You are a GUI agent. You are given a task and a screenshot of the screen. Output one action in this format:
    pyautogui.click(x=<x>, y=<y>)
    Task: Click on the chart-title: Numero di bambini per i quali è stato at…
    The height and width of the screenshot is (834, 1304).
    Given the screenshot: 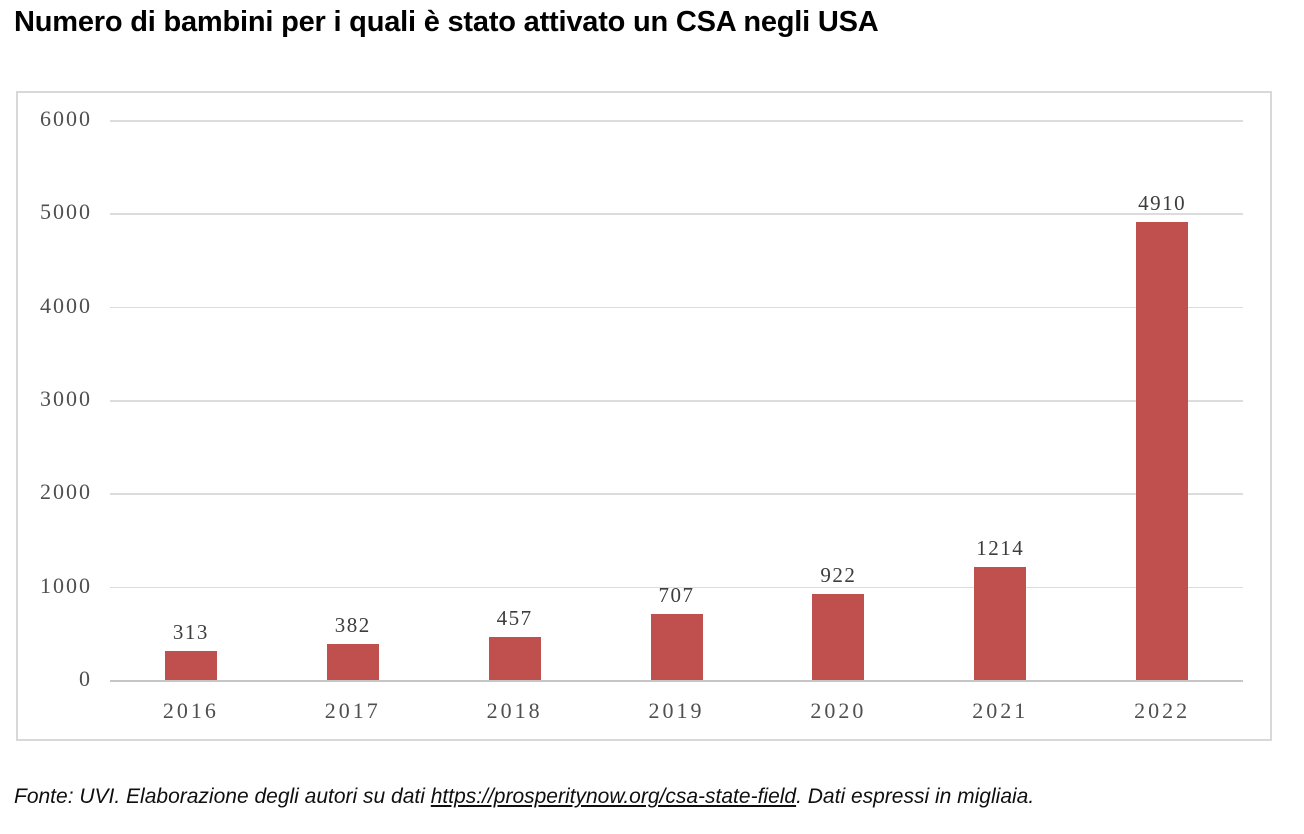 What is the action you would take?
    pyautogui.click(x=446, y=22)
    